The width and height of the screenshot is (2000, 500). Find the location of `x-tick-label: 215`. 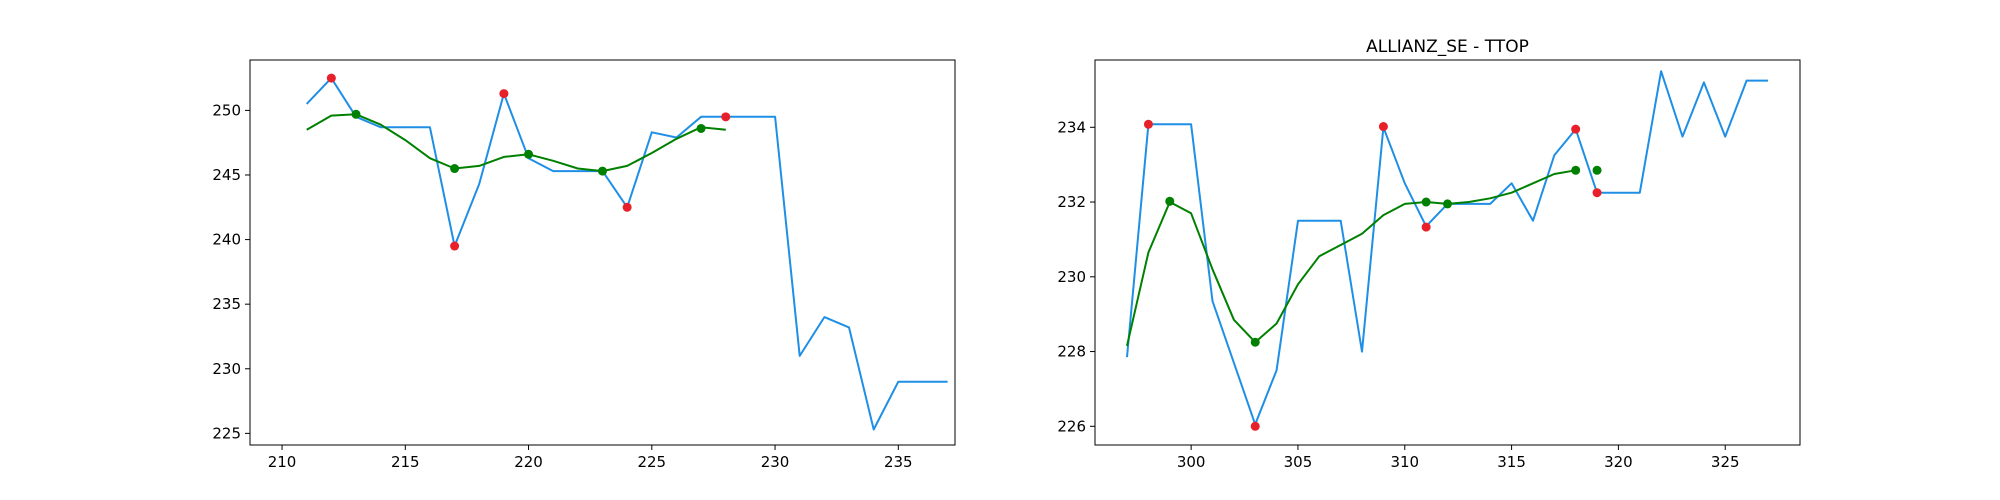

x-tick-label: 215 is located at coordinates (405, 462).